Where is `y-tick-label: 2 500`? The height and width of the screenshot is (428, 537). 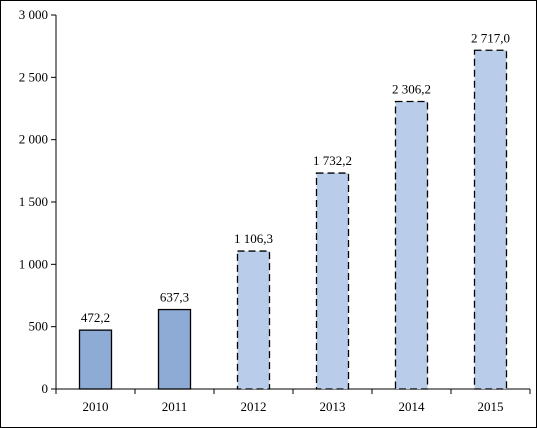 y-tick-label: 2 500 is located at coordinates (33, 76).